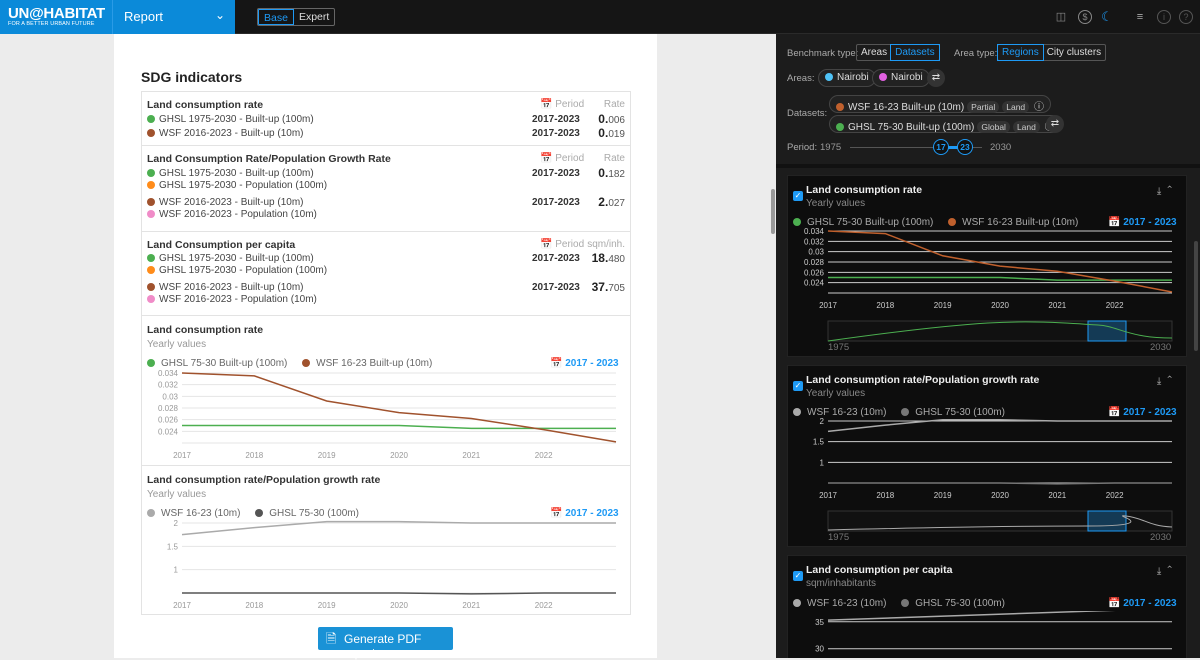 This screenshot has height=660, width=1200. What do you see at coordinates (874, 52) in the screenshot?
I see `benchmark-areas-button: Areas` at bounding box center [874, 52].